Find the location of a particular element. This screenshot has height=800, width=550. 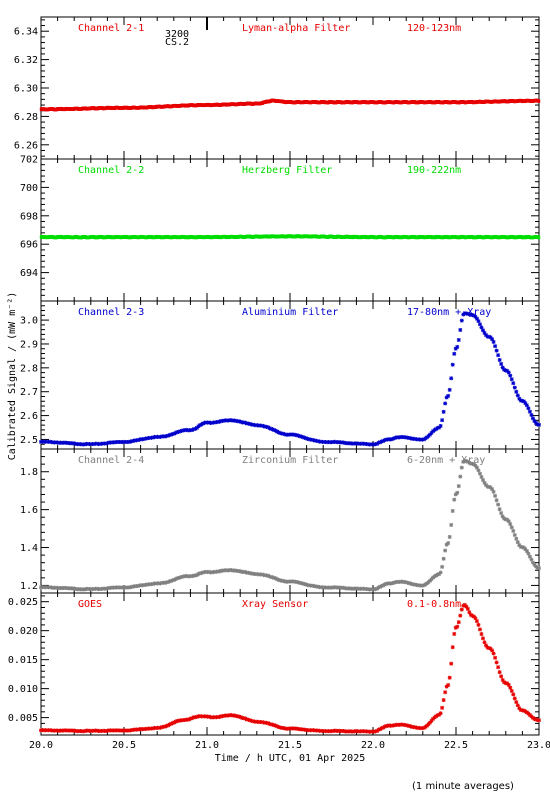

y-tick-label: 6.32 is located at coordinates (26, 60).